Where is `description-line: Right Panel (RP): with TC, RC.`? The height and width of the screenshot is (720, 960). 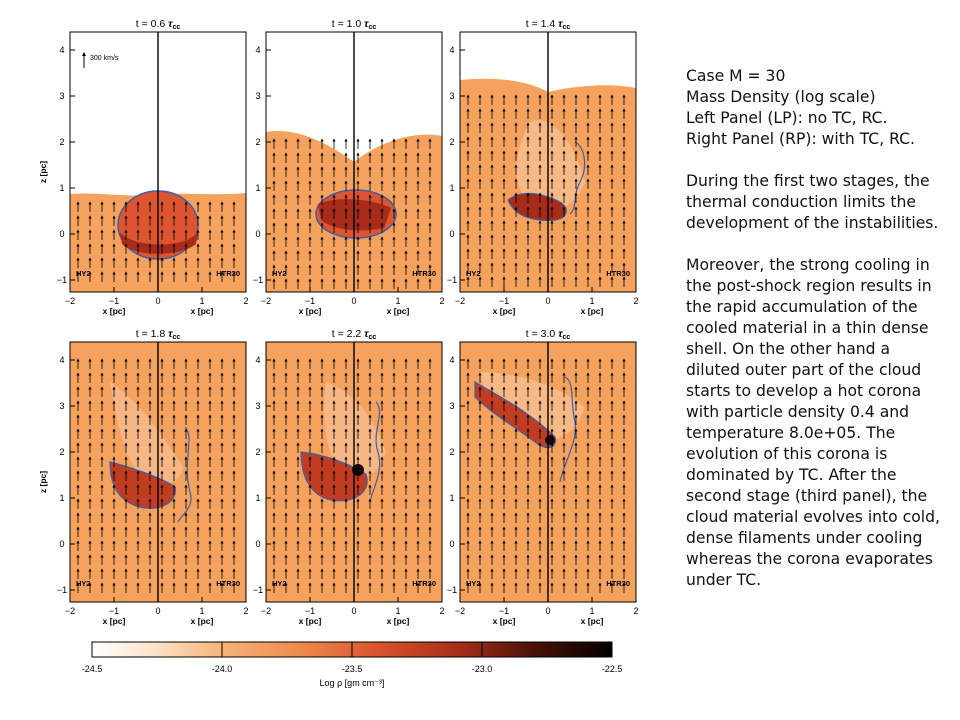 description-line: Right Panel (RP): with TC, RC. is located at coordinates (801, 139).